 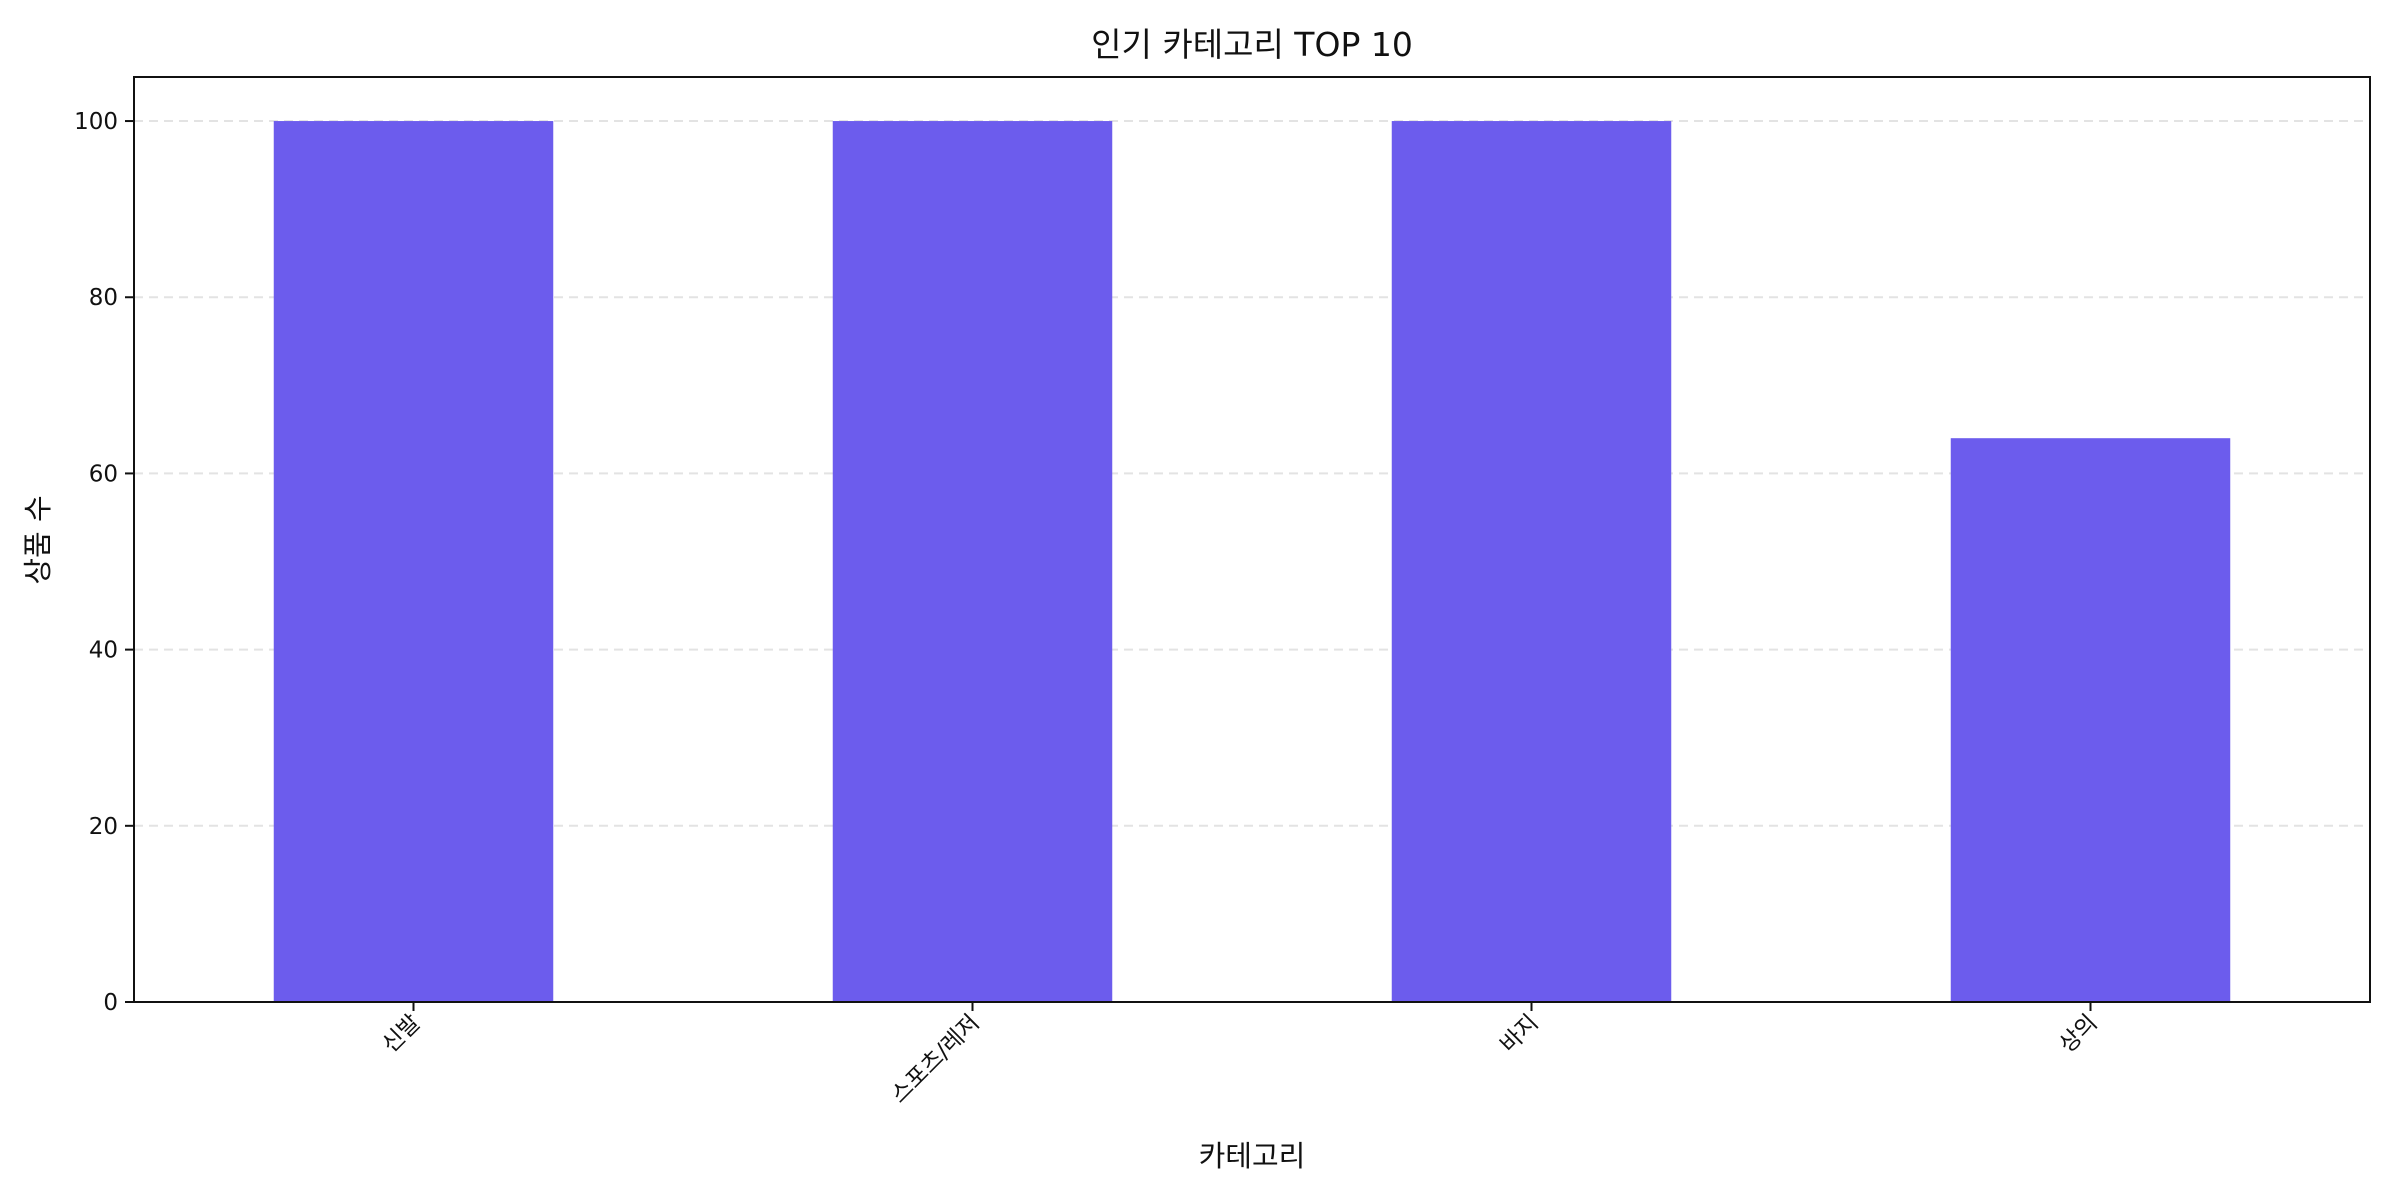 I want to click on y-tick-label: 40, so click(x=103, y=651).